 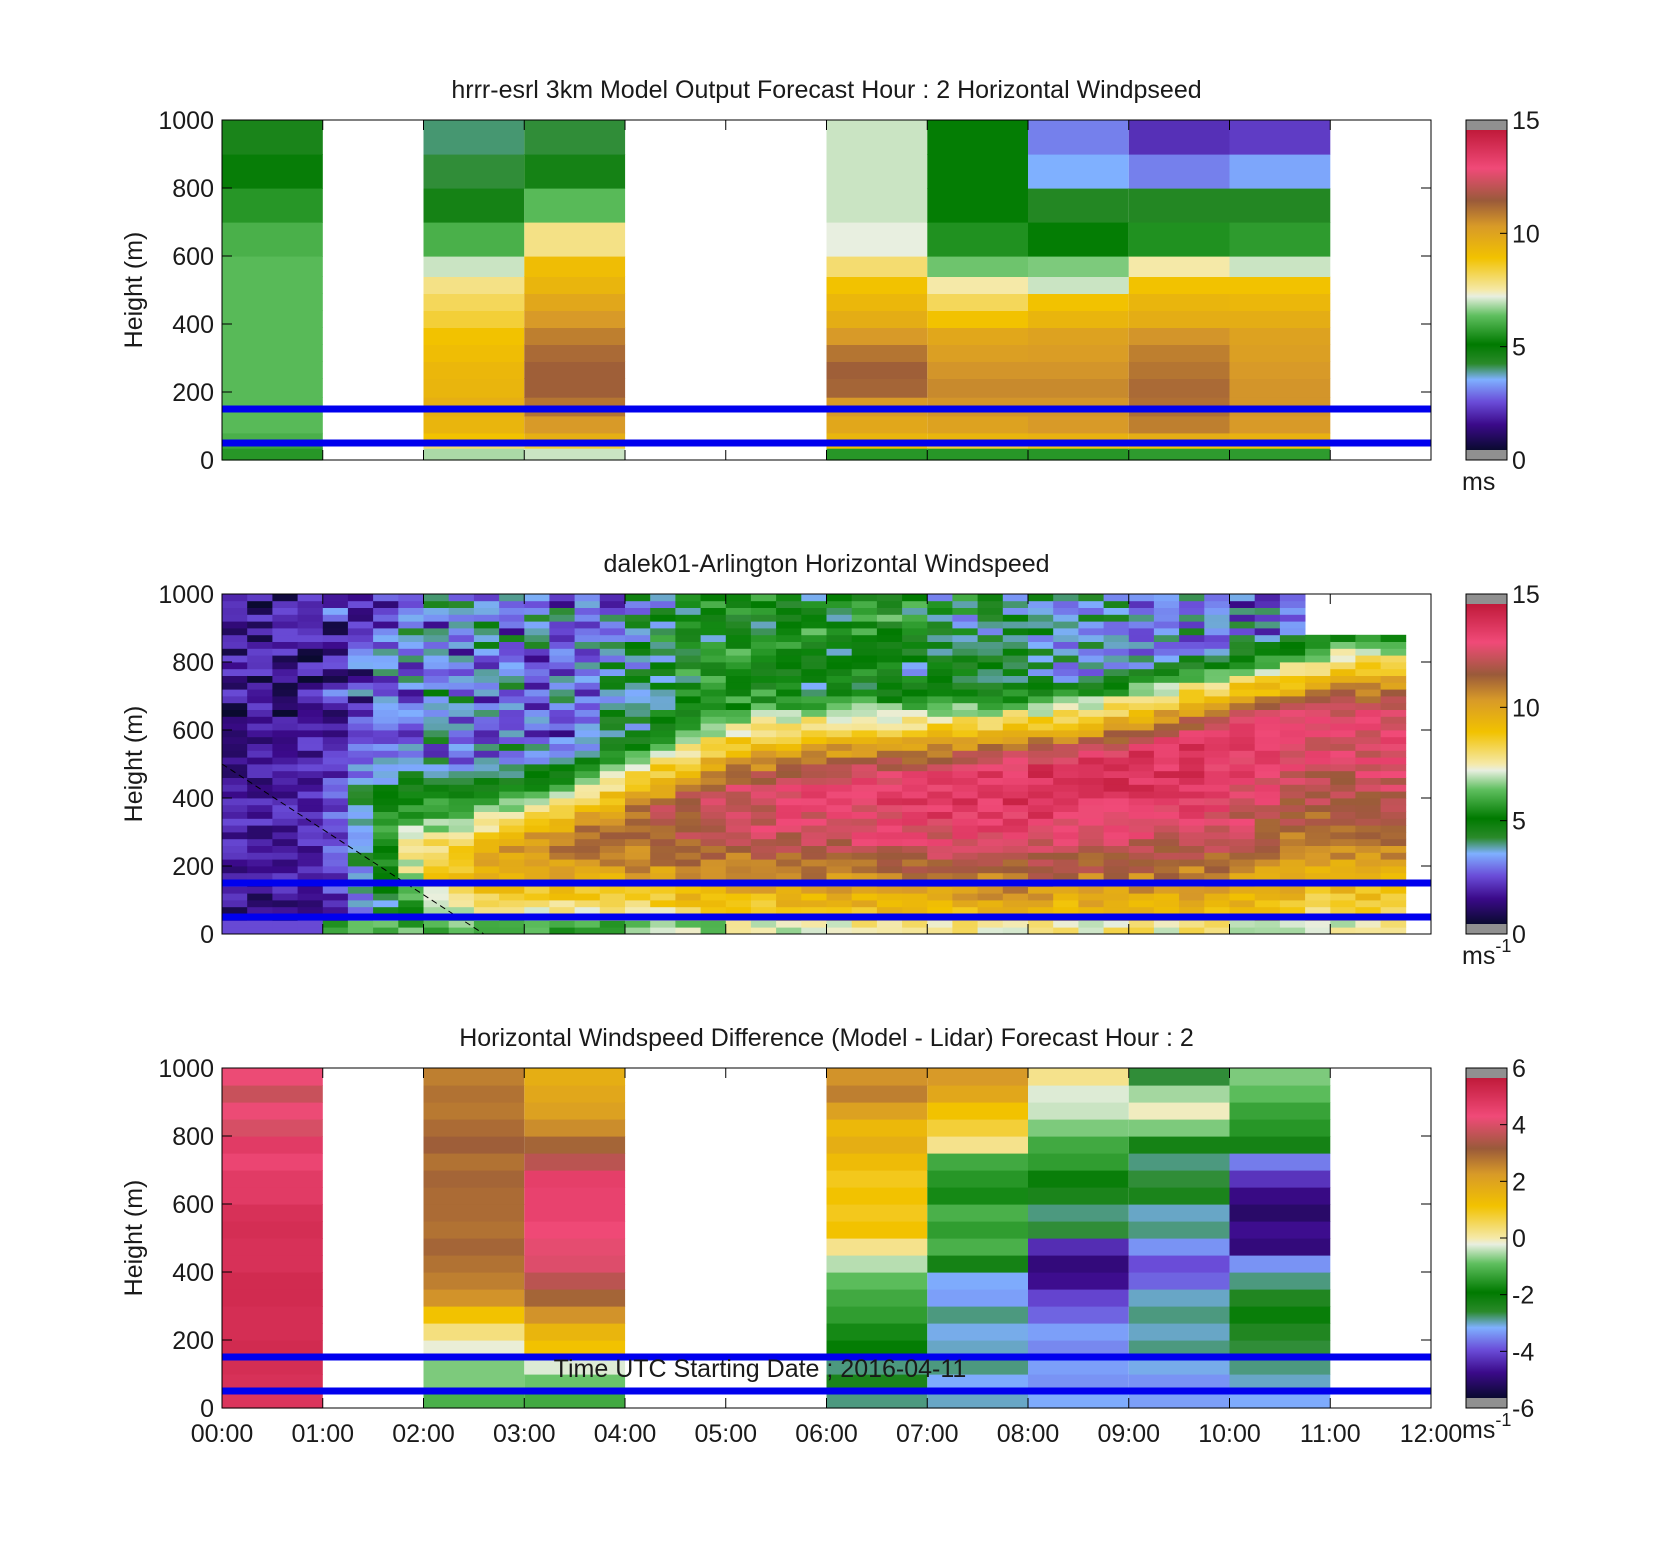 What do you see at coordinates (1519, 1126) in the screenshot?
I see `colorbar-tick-label: 4` at bounding box center [1519, 1126].